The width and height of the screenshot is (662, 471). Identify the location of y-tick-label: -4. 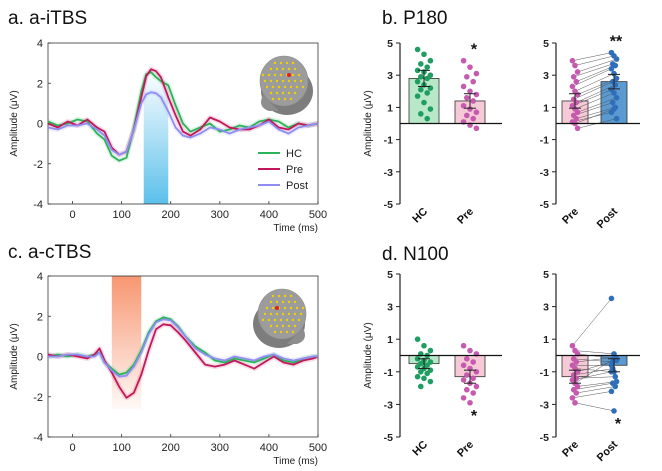
(38, 438).